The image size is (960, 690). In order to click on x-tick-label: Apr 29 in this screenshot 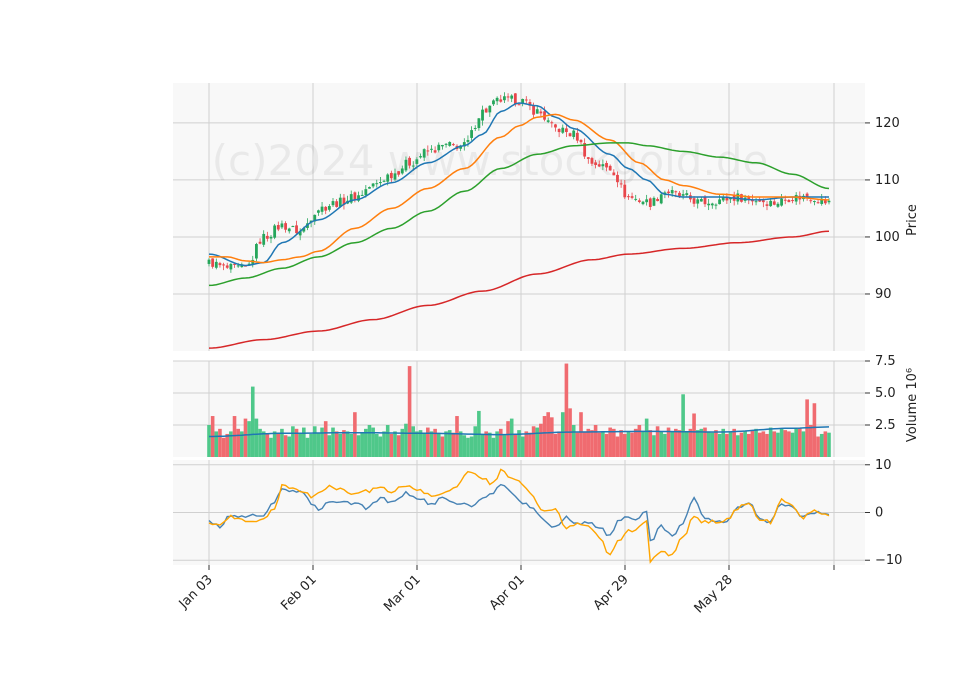, I will do `click(611, 592)`.